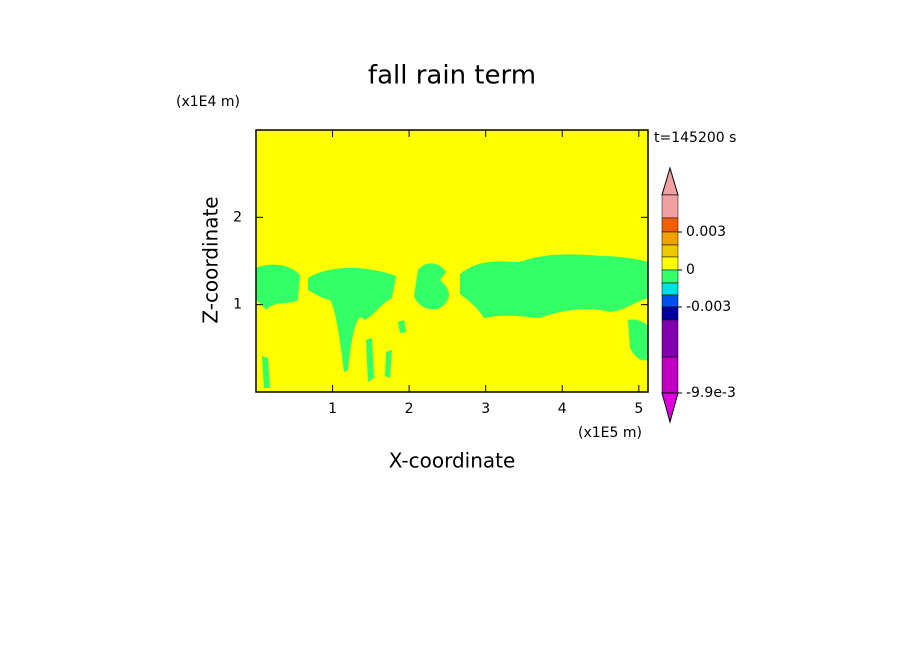  Describe the element at coordinates (452, 461) in the screenshot. I see `x-axis-label: X-coordinate` at that location.